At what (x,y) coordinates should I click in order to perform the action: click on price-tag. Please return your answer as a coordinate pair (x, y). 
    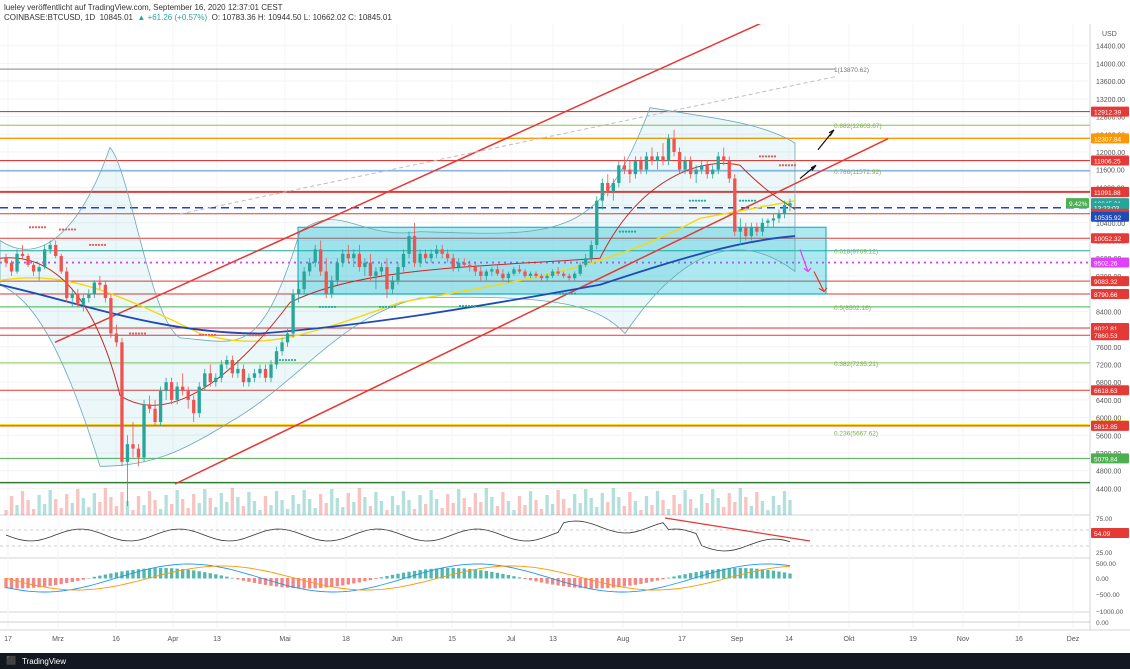
    Looking at the image, I should click on (1110, 425).